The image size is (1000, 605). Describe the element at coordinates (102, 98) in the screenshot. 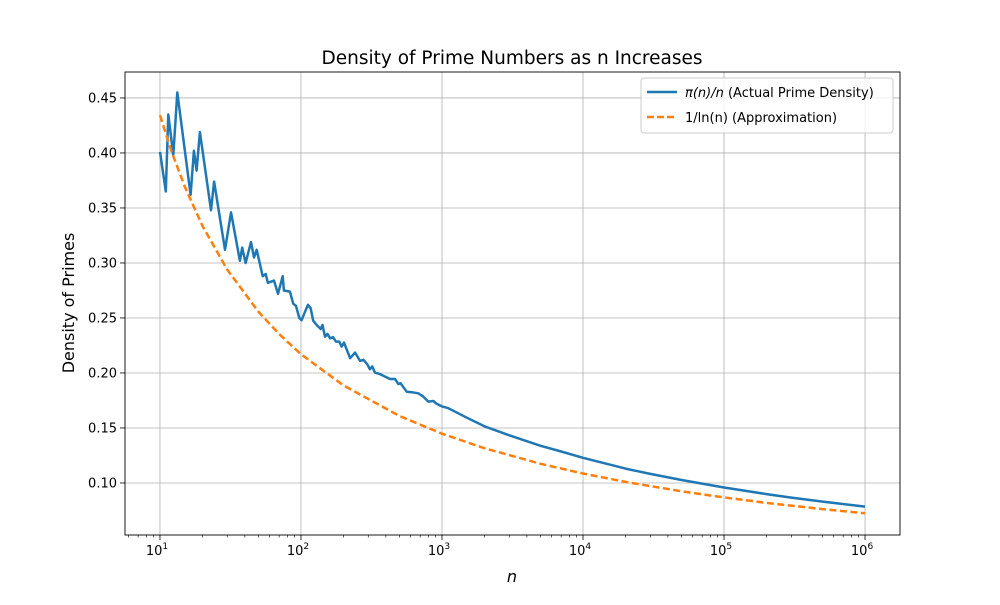

I see `y-tick-label: 0.45` at that location.